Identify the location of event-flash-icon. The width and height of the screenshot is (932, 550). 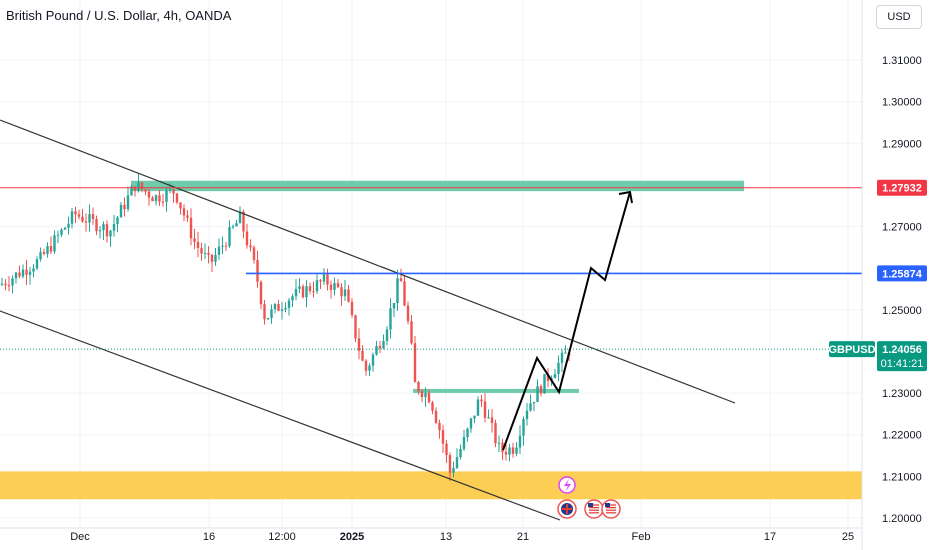
(567, 485).